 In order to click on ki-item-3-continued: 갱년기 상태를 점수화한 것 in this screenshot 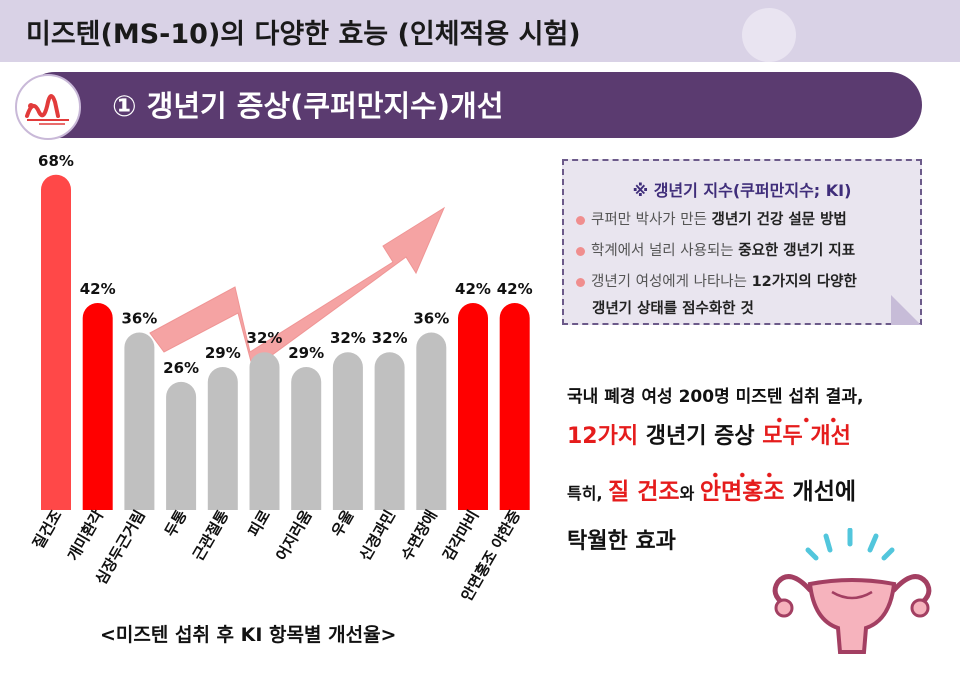, I will do `click(673, 309)`.